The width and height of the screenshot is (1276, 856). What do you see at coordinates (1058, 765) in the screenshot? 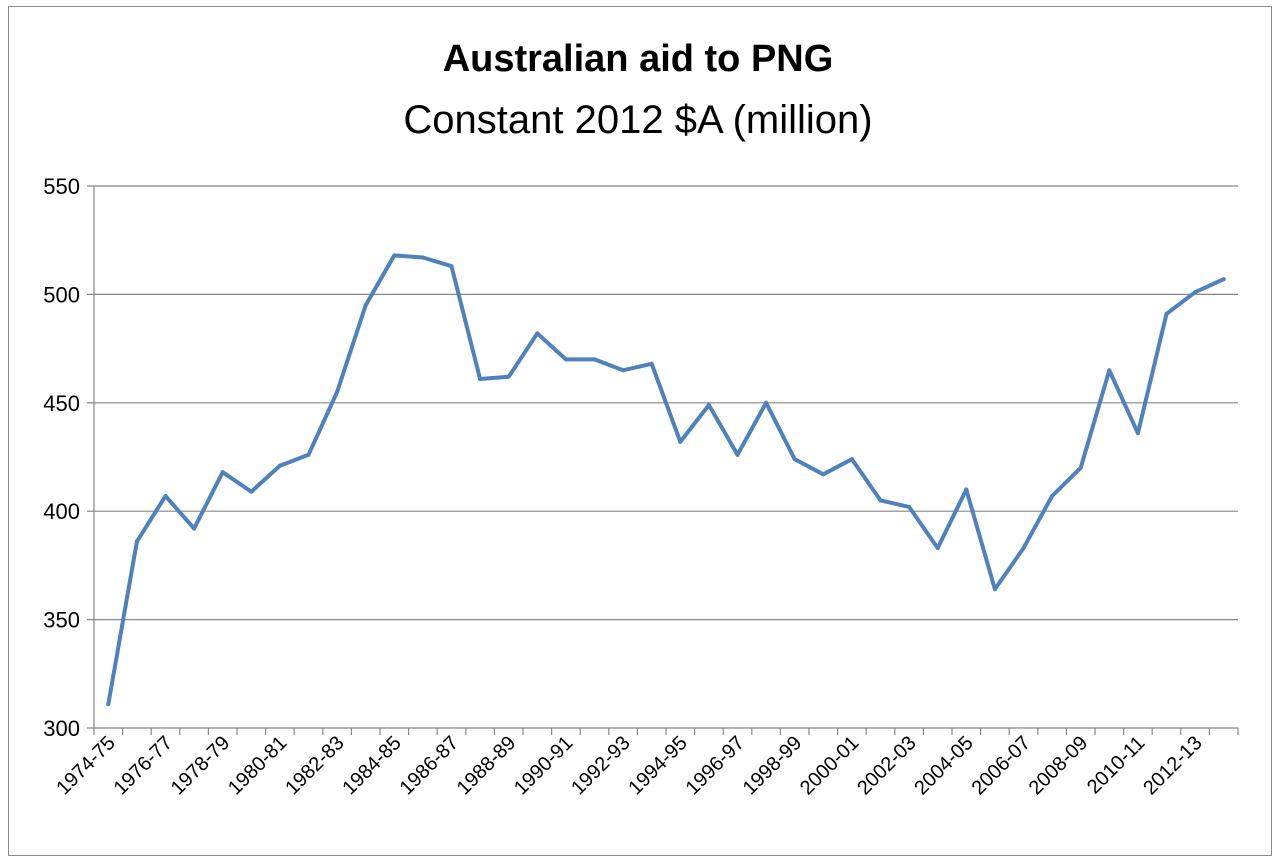
I see `x-tick-label: 2008-09` at bounding box center [1058, 765].